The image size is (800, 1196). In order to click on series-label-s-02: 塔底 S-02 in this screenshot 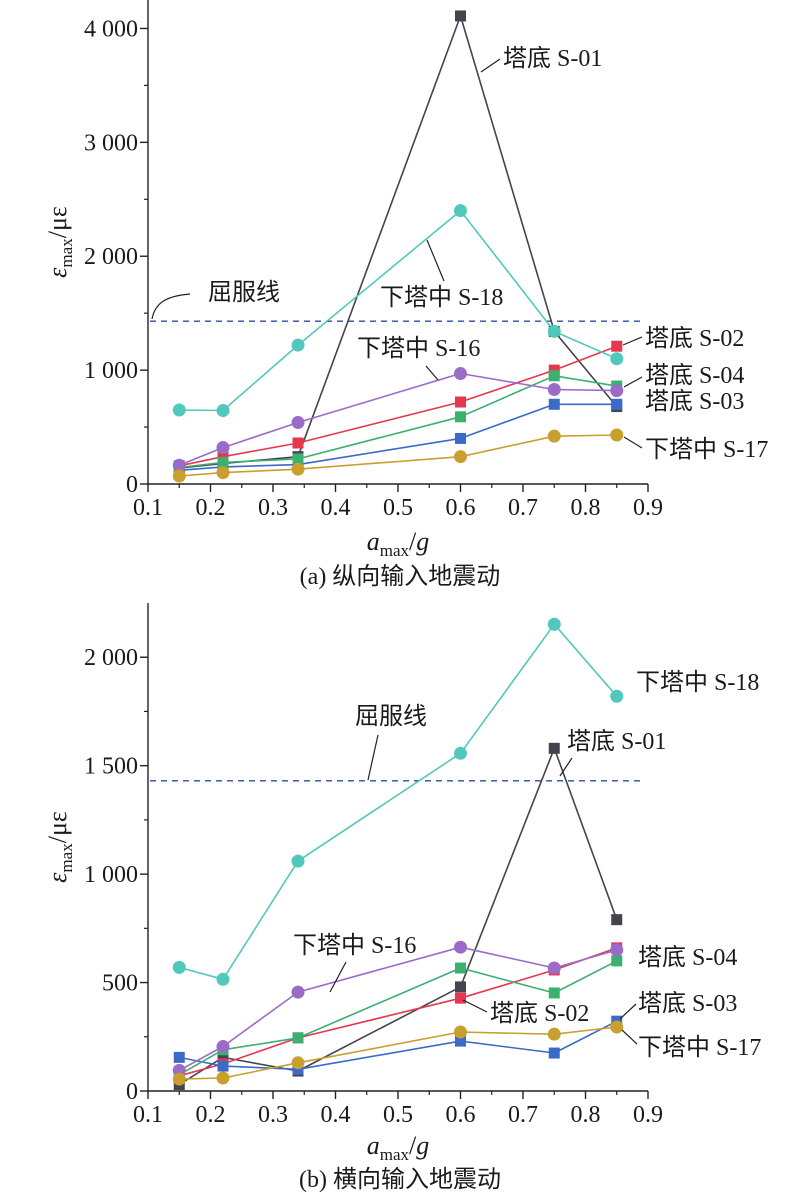, I will do `click(694, 338)`.